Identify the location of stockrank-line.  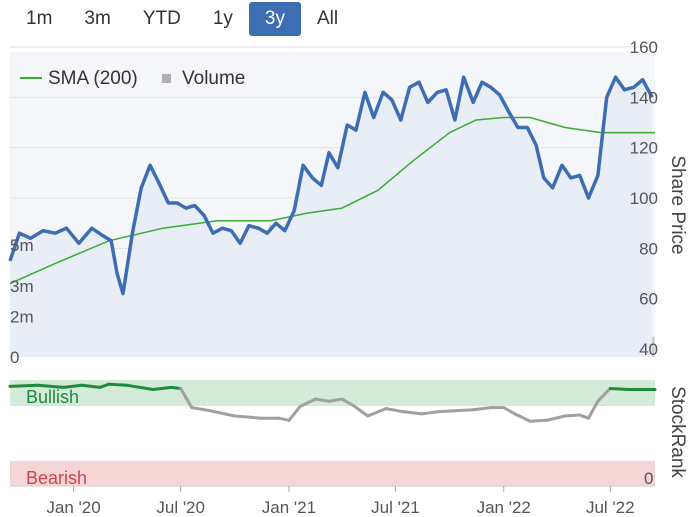
(332, 402).